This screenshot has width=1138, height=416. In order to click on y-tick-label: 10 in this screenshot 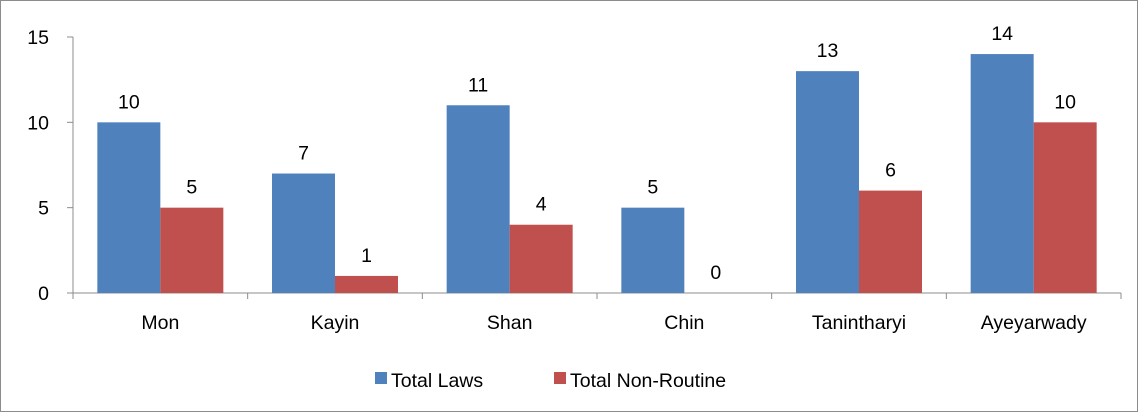, I will do `click(38, 123)`.